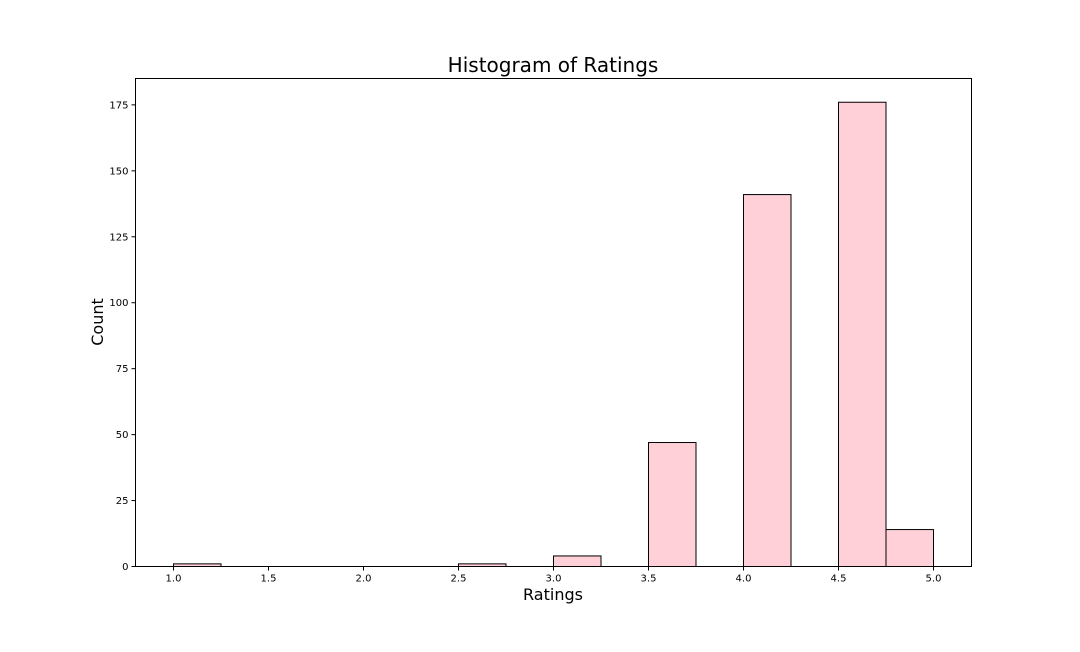 Image resolution: width=1080 pixels, height=652 pixels. Describe the element at coordinates (744, 579) in the screenshot. I see `x-tick-label-6: 4.0` at that location.